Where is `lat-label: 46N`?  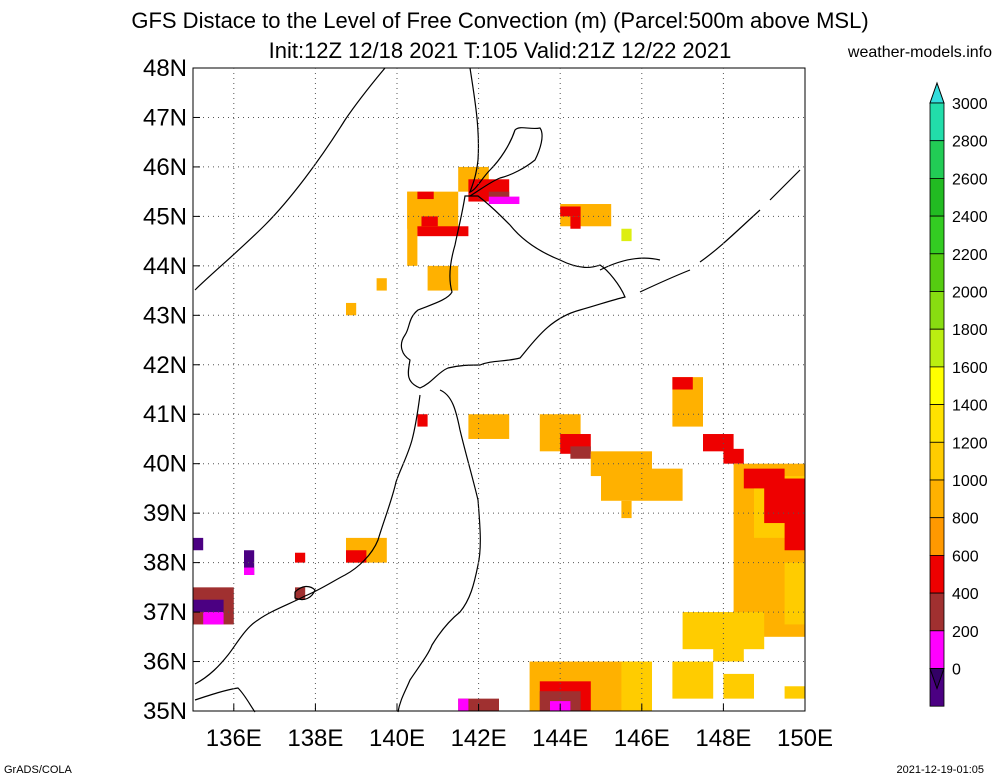
lat-label: 46N is located at coordinates (165, 167).